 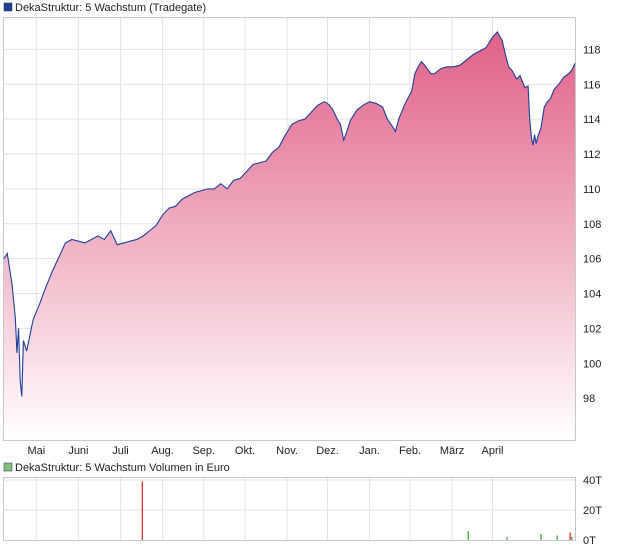 I want to click on main-x-tick-label: Jan., so click(x=369, y=451).